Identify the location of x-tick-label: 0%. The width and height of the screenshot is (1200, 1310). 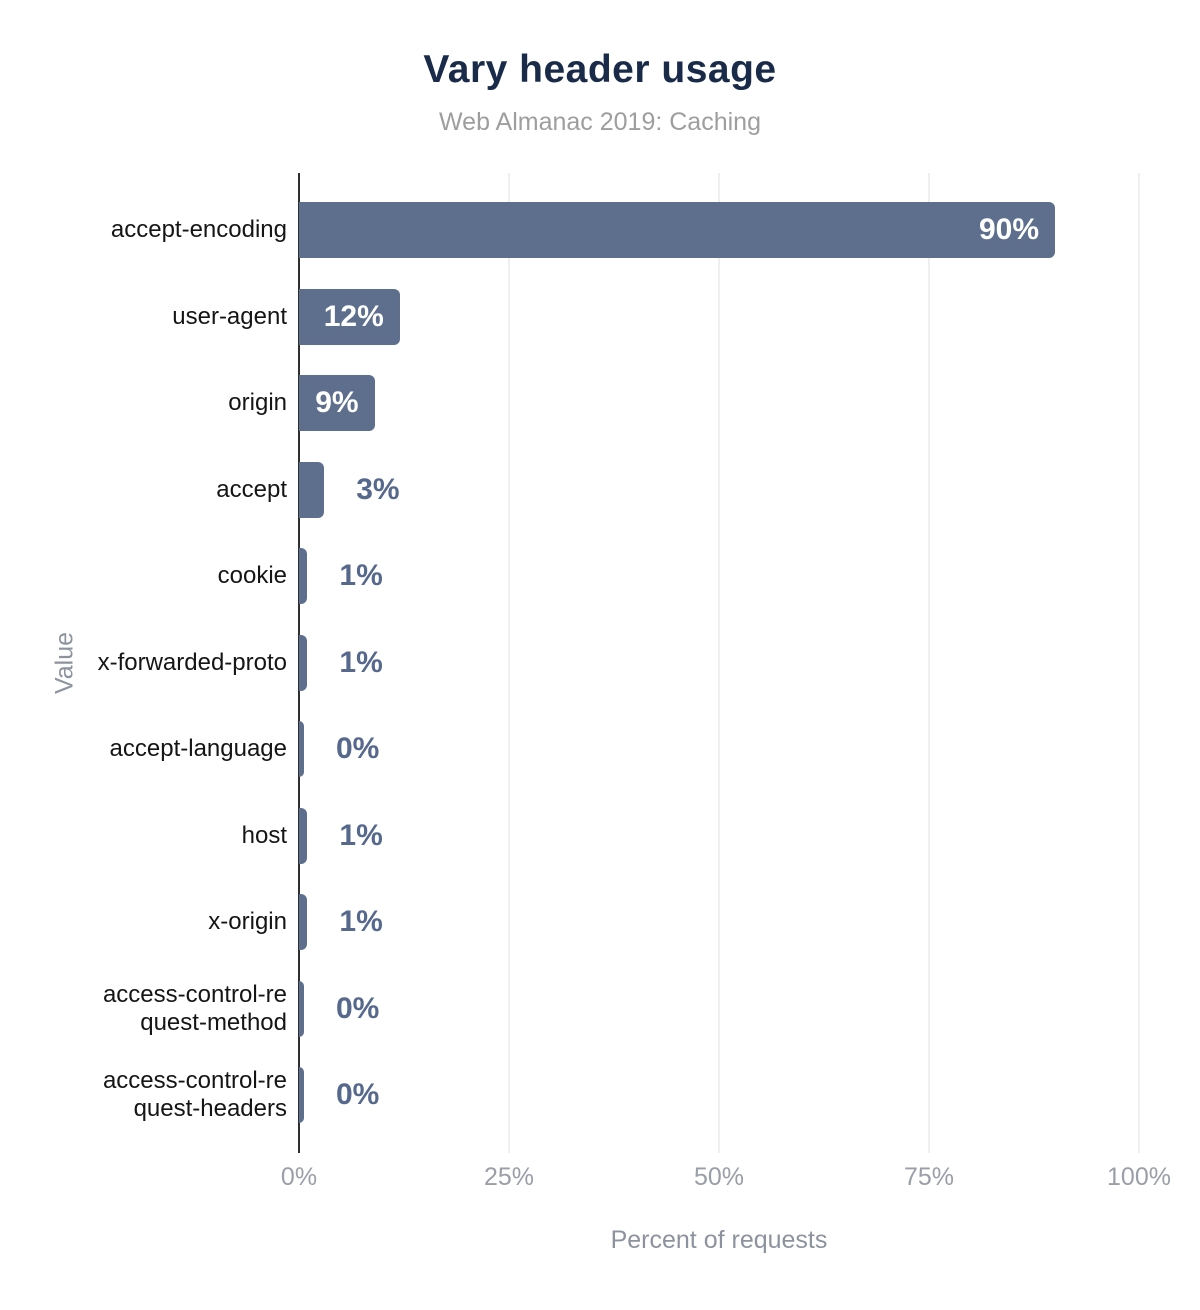
(299, 1177).